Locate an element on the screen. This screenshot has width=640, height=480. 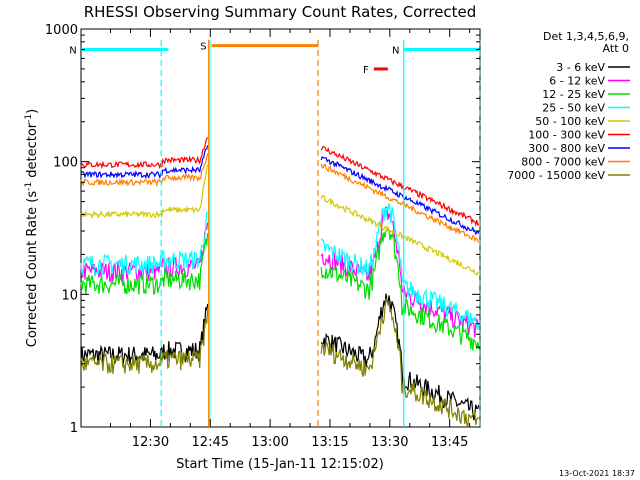
flag-label: S is located at coordinates (203, 47).